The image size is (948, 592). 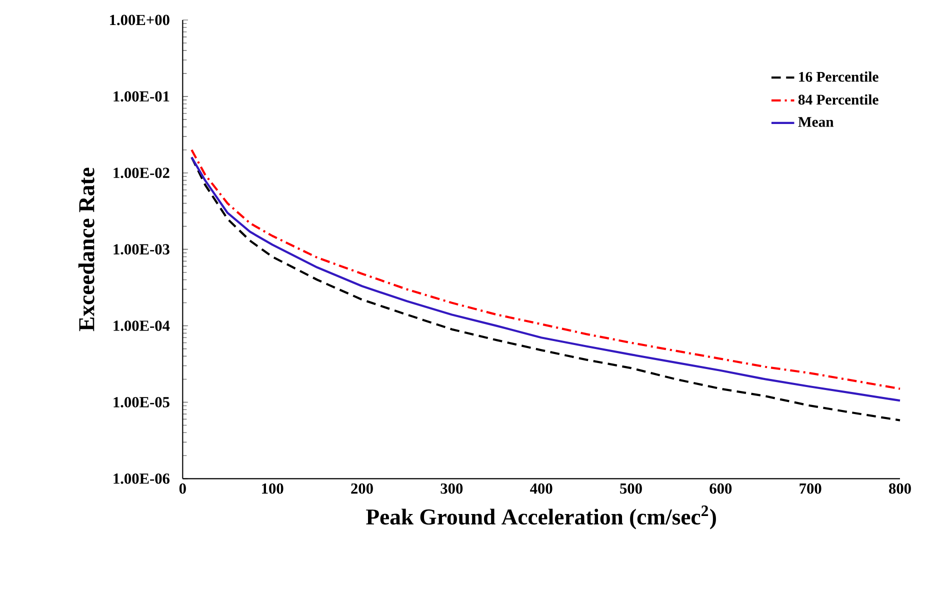 What do you see at coordinates (140, 20) in the screenshot?
I see `y-tick-label: 1.00E+00` at bounding box center [140, 20].